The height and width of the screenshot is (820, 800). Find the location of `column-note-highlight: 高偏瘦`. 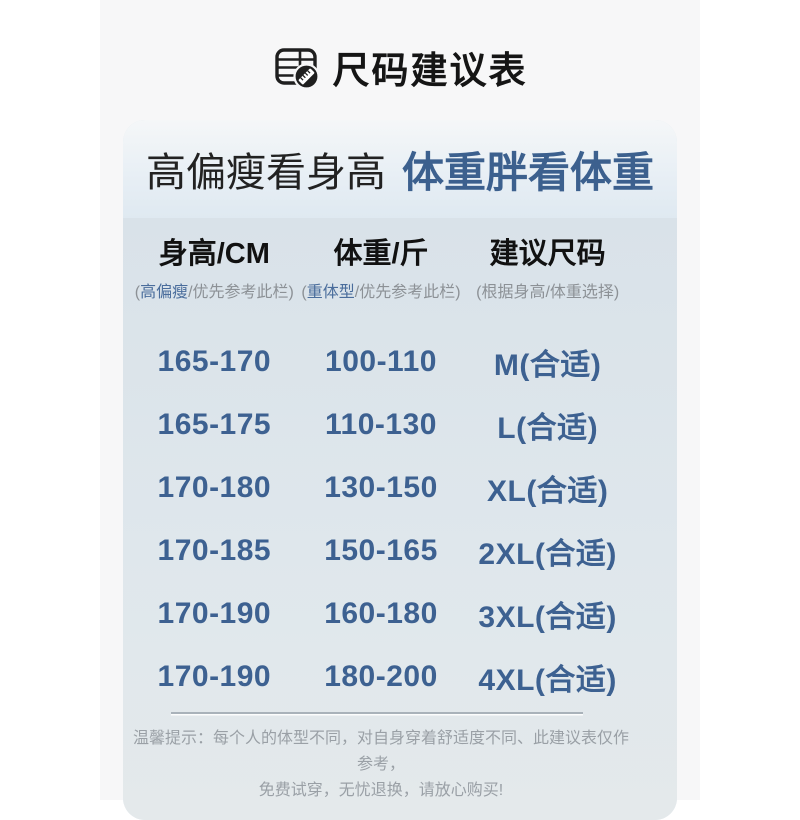

column-note-highlight: 高偏瘦 is located at coordinates (164, 292).